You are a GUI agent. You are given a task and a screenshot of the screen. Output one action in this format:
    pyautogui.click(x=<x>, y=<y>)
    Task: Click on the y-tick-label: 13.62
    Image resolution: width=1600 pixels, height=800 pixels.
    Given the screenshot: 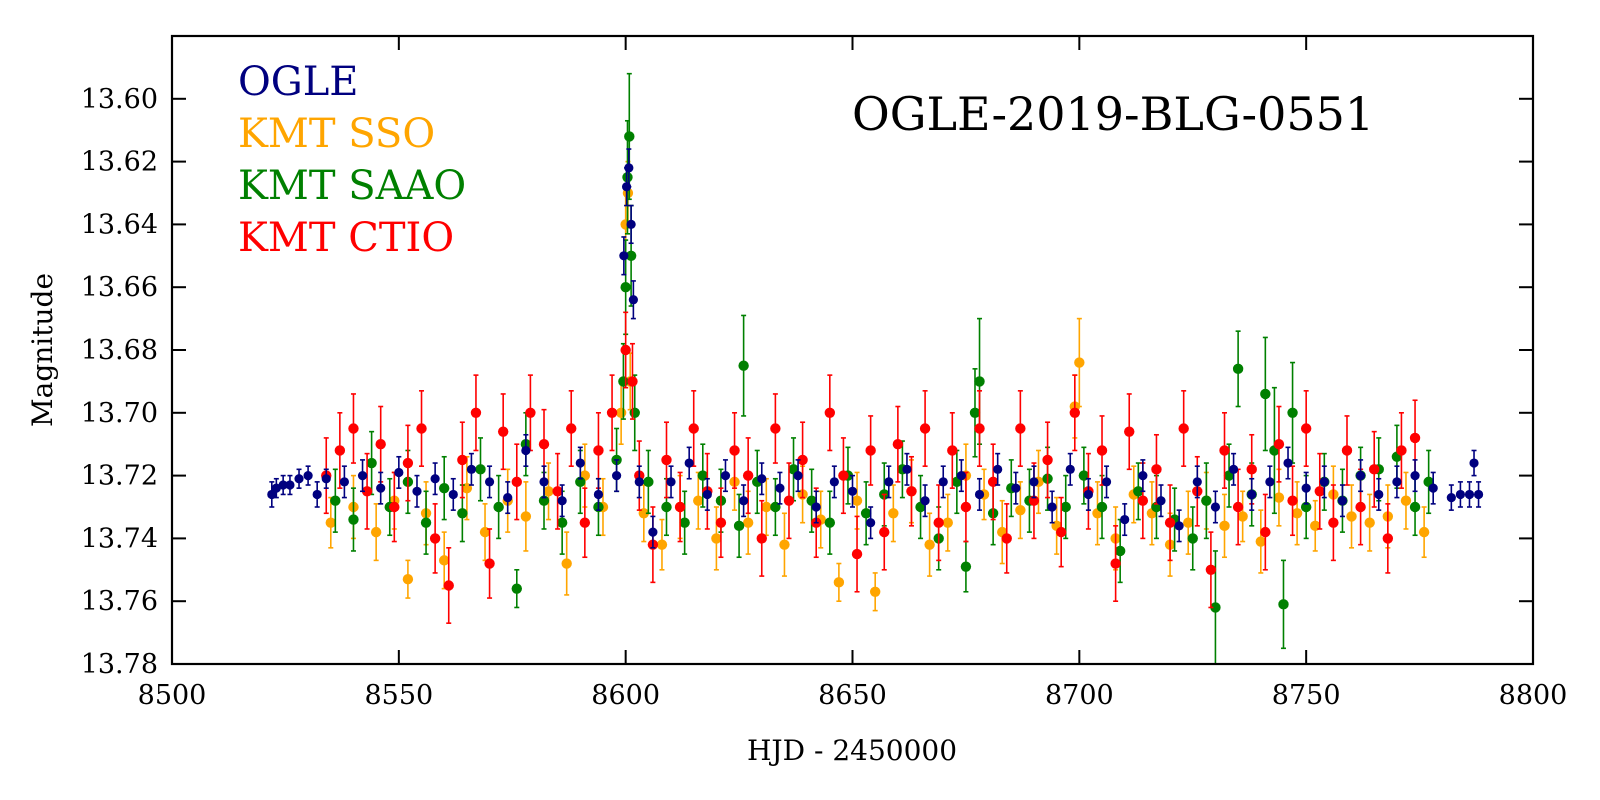 What is the action you would take?
    pyautogui.click(x=119, y=162)
    